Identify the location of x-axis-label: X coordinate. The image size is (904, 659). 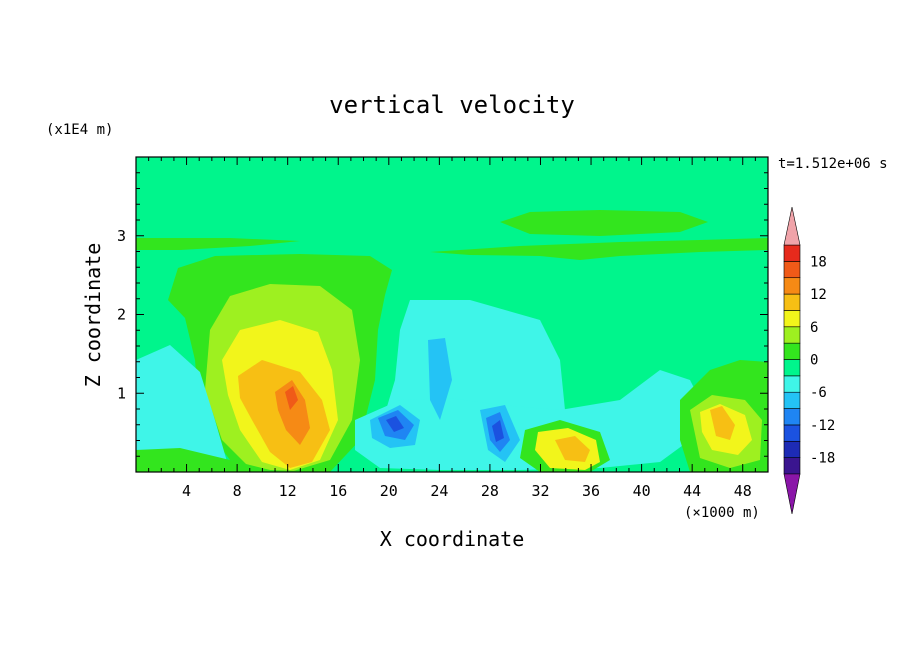
(452, 539).